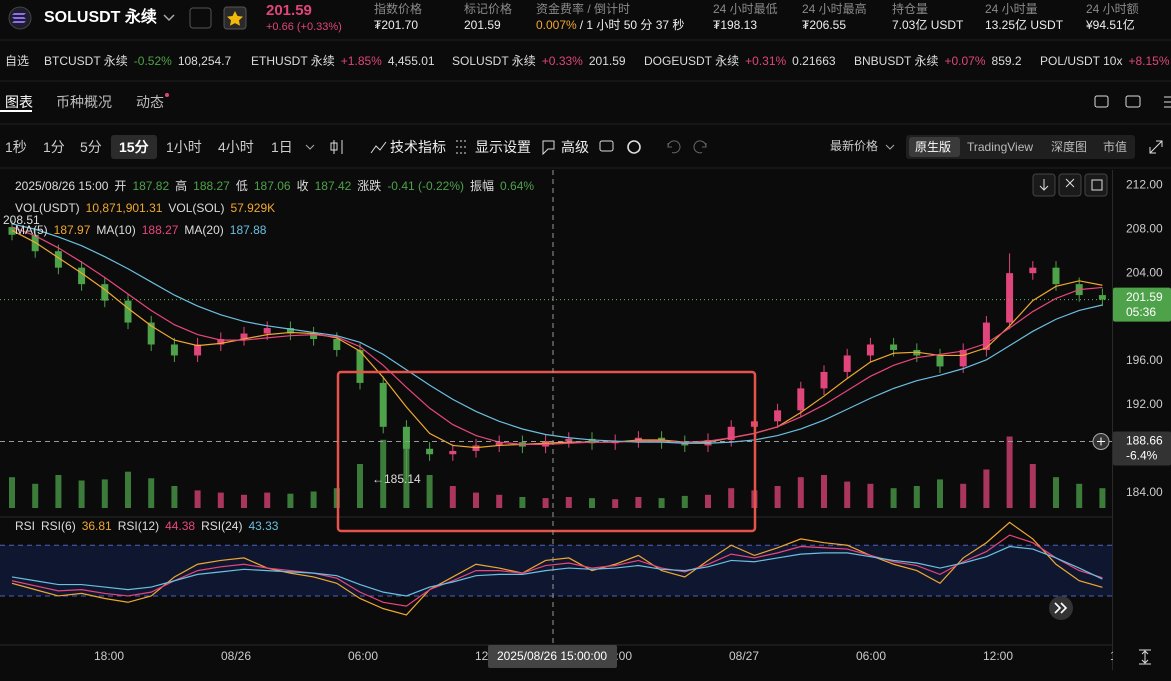 Image resolution: width=1171 pixels, height=681 pixels. I want to click on interval-button: 1秒, so click(16, 147).